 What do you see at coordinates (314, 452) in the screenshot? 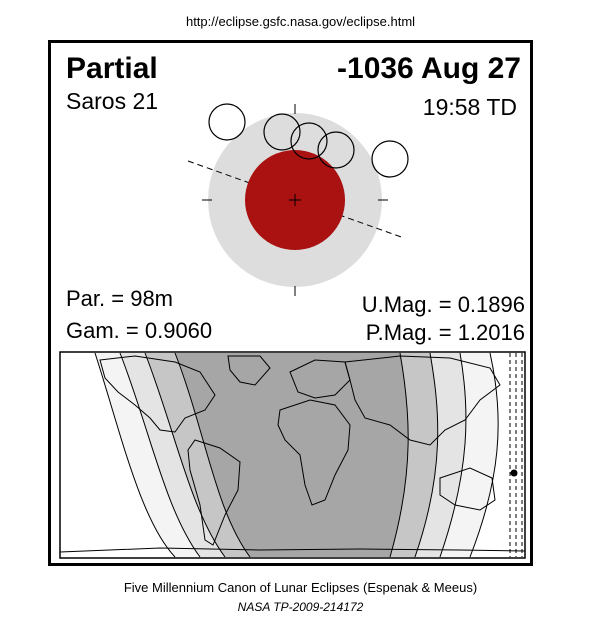
I see `continent-africa` at bounding box center [314, 452].